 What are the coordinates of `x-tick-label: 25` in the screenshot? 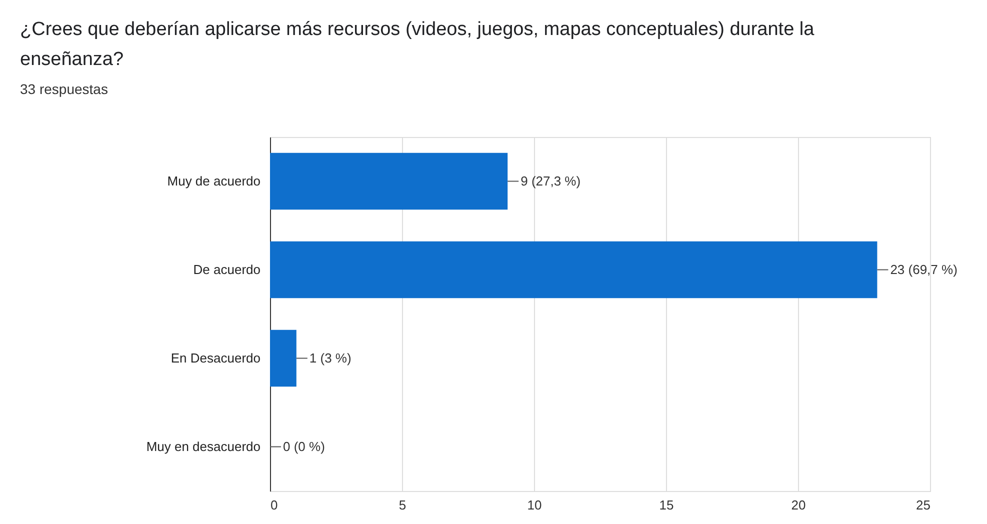 It's located at (923, 505).